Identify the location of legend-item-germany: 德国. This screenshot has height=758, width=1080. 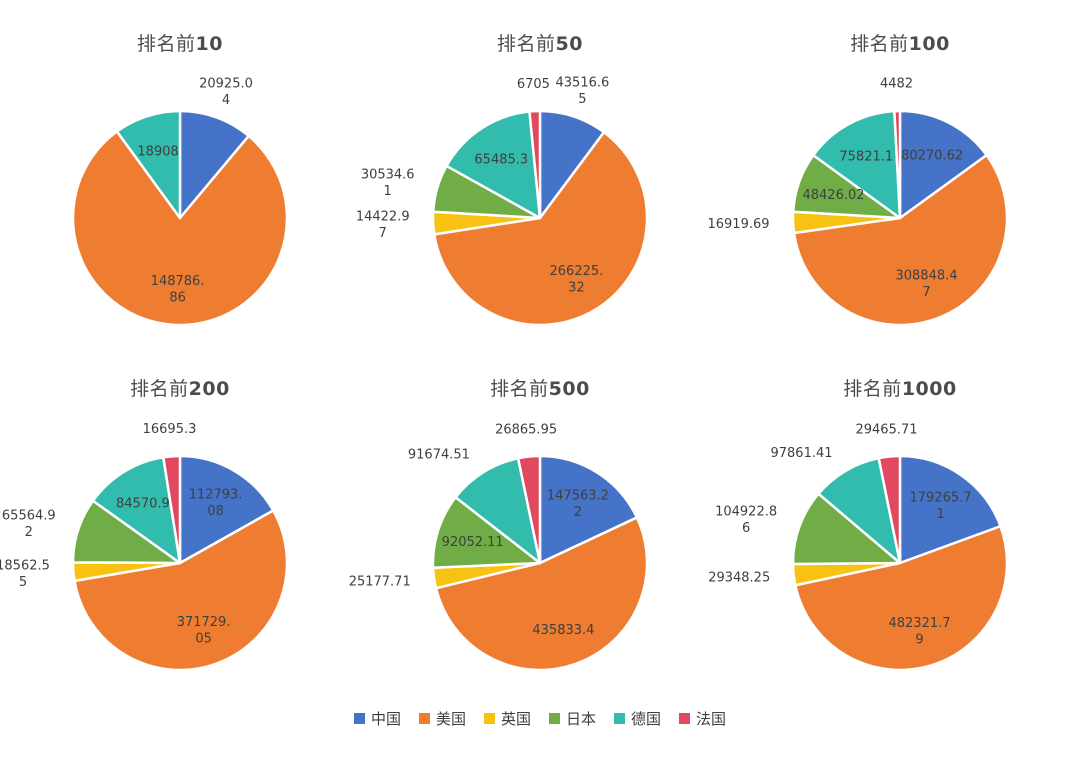
(637, 718).